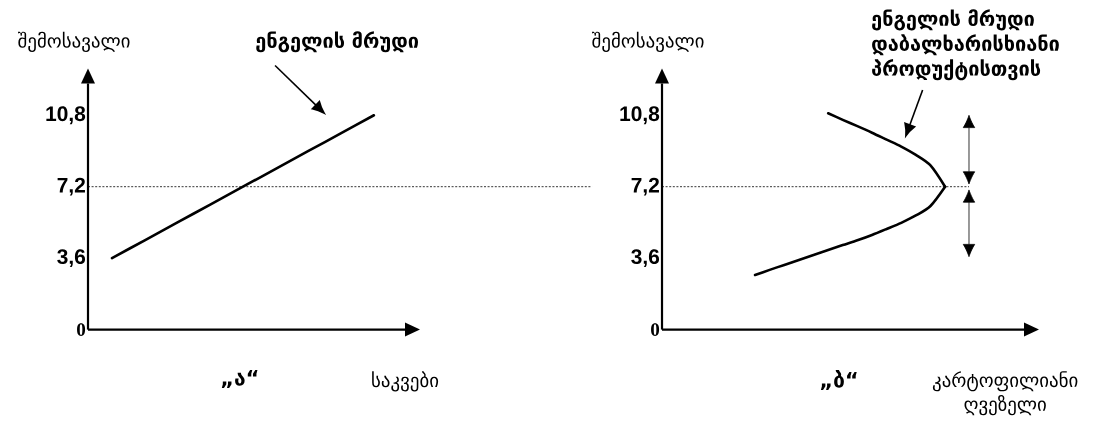 This screenshot has width=1102, height=425. What do you see at coordinates (405, 381) in the screenshot?
I see `x-axis-title: საკვები` at bounding box center [405, 381].